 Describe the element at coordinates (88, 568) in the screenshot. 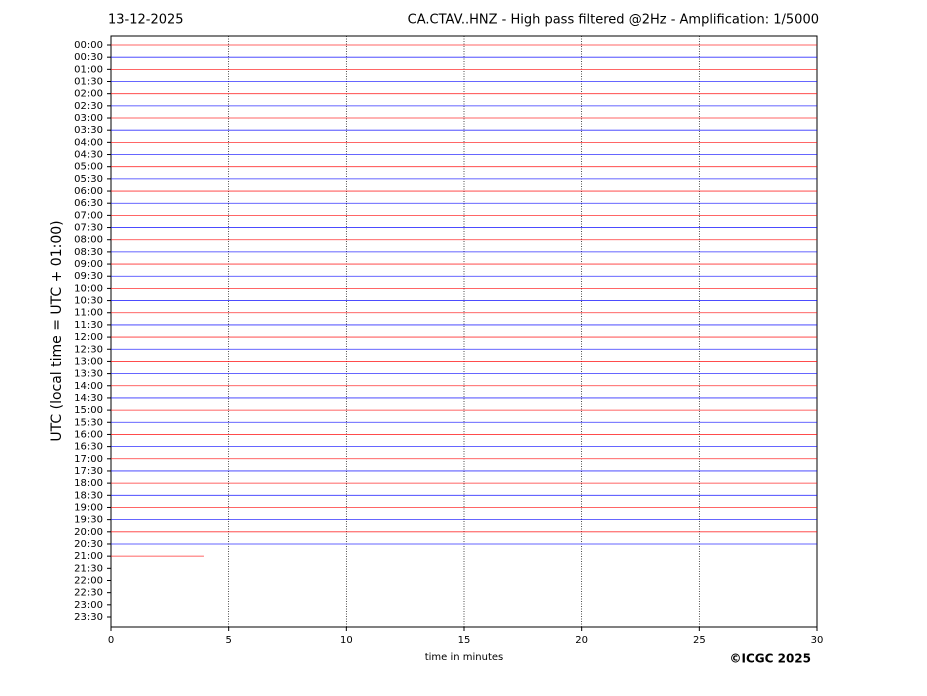

I see `y-tick-label: 21:30` at that location.